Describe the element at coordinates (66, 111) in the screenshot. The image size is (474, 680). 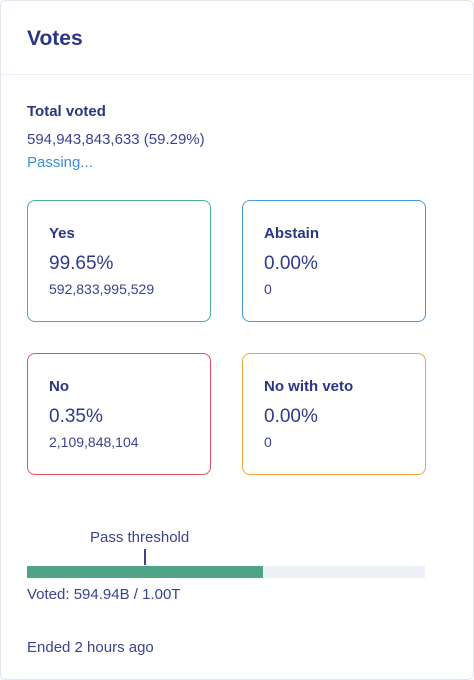
I see `total-voted-label: Total voted` at that location.